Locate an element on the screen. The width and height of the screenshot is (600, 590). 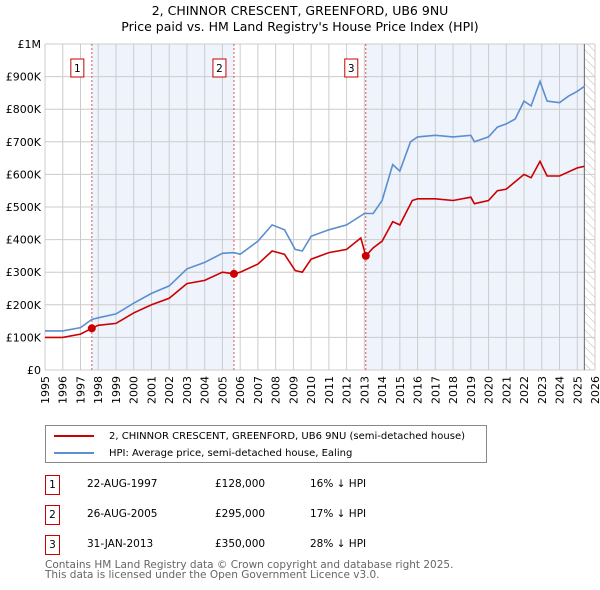
x-tick-label: 2016 is located at coordinates (418, 390).